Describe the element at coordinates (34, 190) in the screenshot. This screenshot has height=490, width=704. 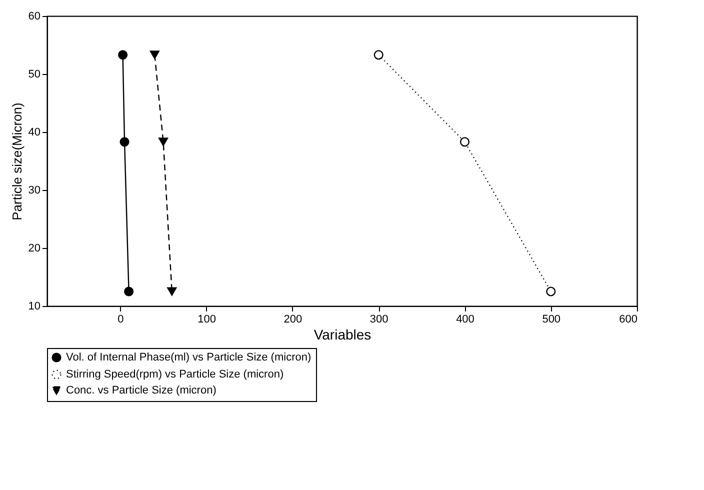
I see `y-tick-label: 30` at that location.